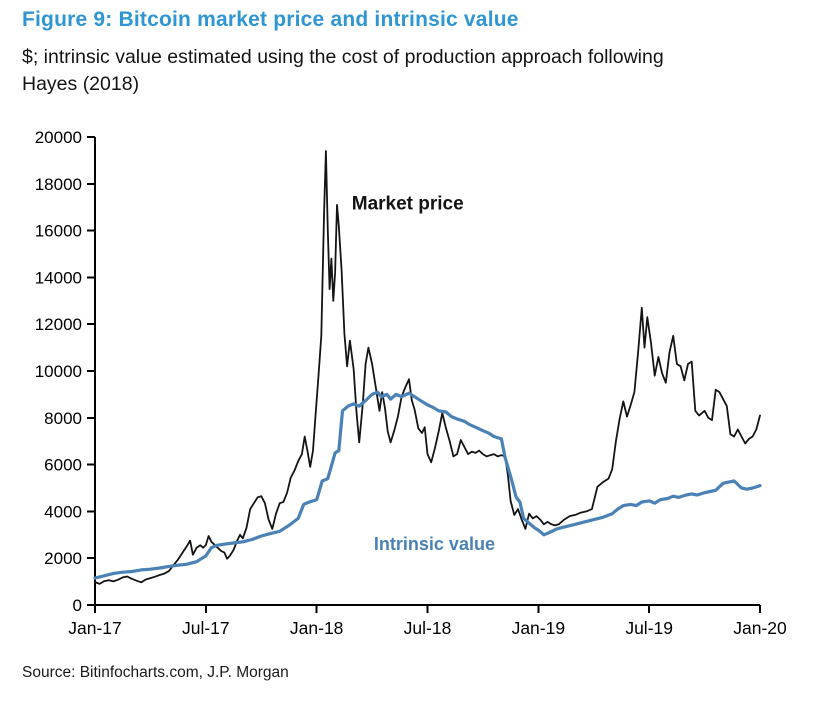 The image size is (820, 702). I want to click on y-tick-label: 10000, so click(58, 371).